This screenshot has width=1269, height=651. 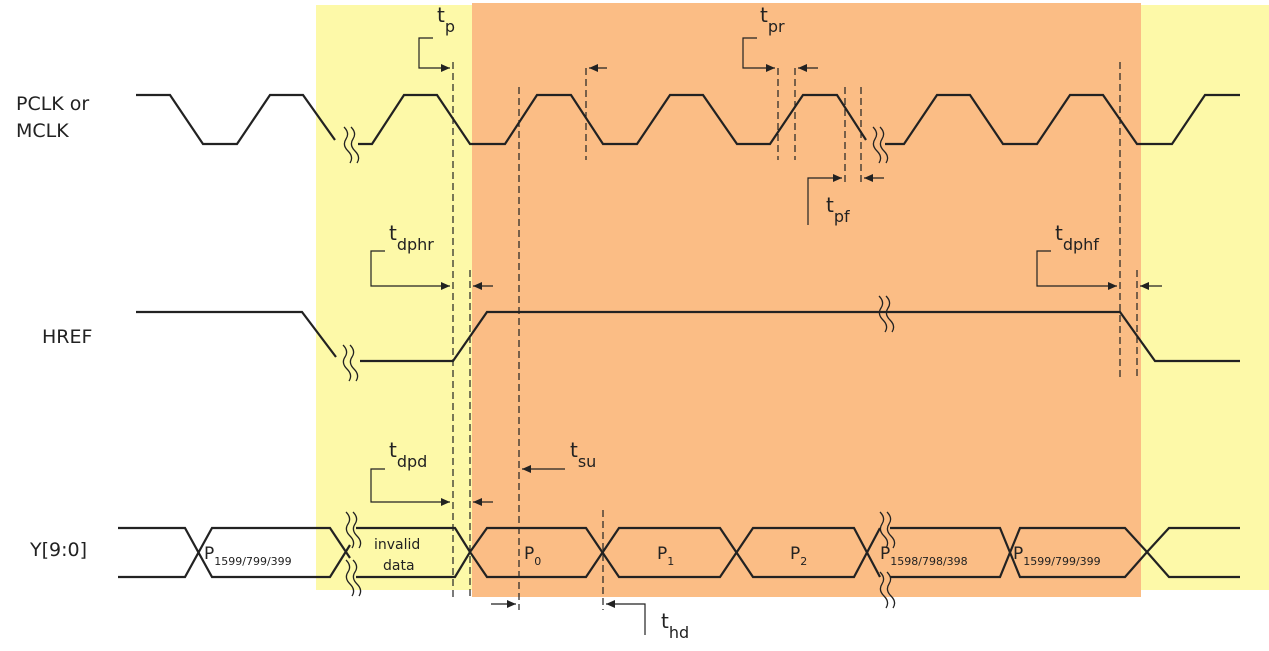 What do you see at coordinates (236, 334) in the screenshot?
I see `href-waveform` at bounding box center [236, 334].